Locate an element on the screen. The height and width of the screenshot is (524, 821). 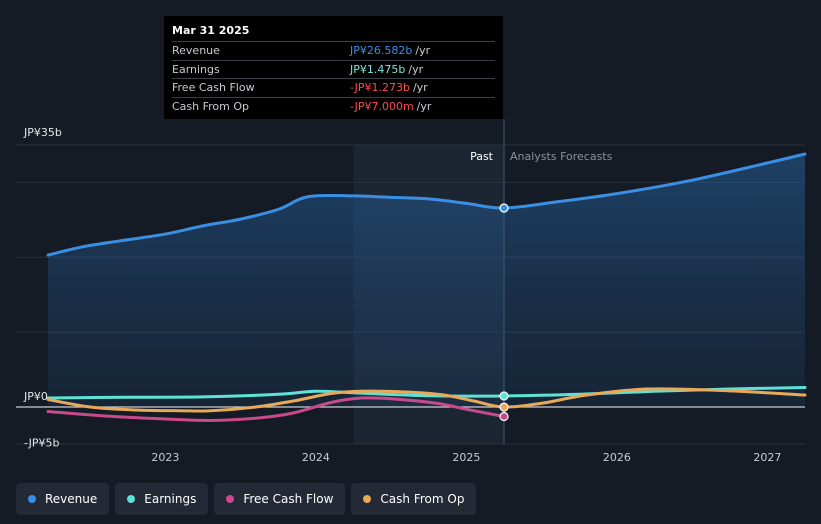
legend-item-earnings: Earnings is located at coordinates (162, 499).